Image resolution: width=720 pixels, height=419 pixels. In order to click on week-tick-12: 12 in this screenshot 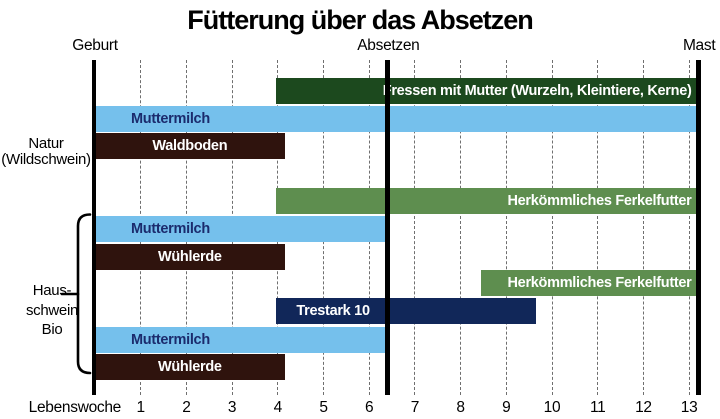, I will do `click(643, 407)`.